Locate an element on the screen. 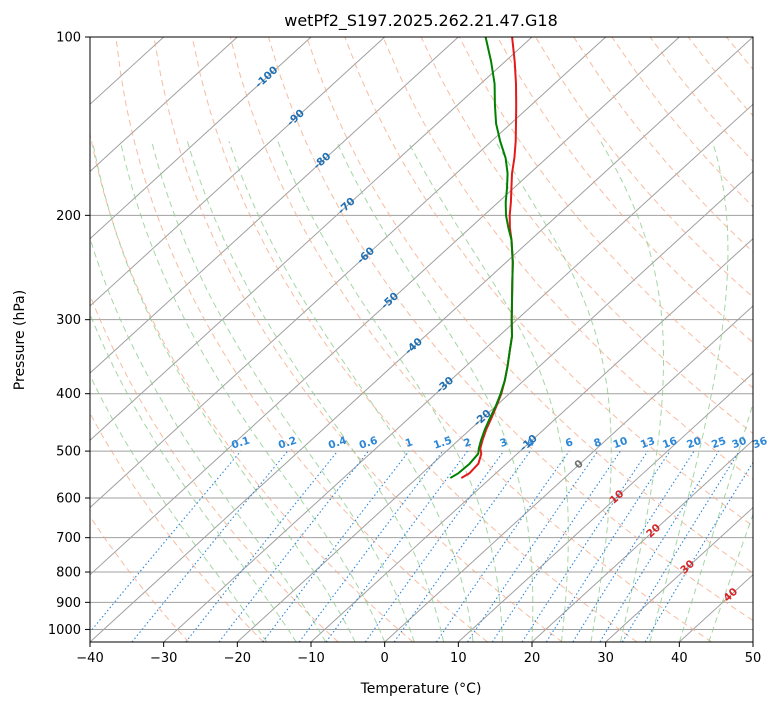 The height and width of the screenshot is (708, 775). plot-series is located at coordinates (483, 258).